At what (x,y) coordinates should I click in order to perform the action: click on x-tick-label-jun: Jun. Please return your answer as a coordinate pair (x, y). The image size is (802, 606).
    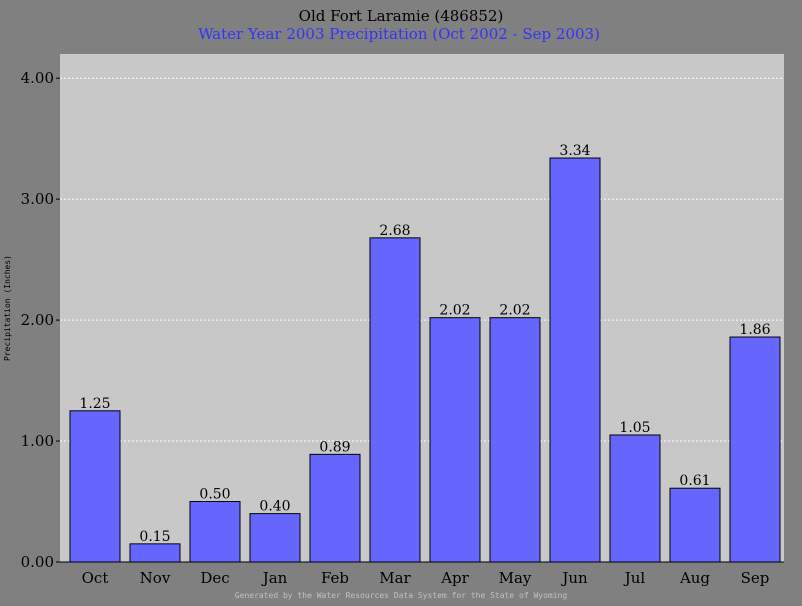
    Looking at the image, I should click on (574, 578).